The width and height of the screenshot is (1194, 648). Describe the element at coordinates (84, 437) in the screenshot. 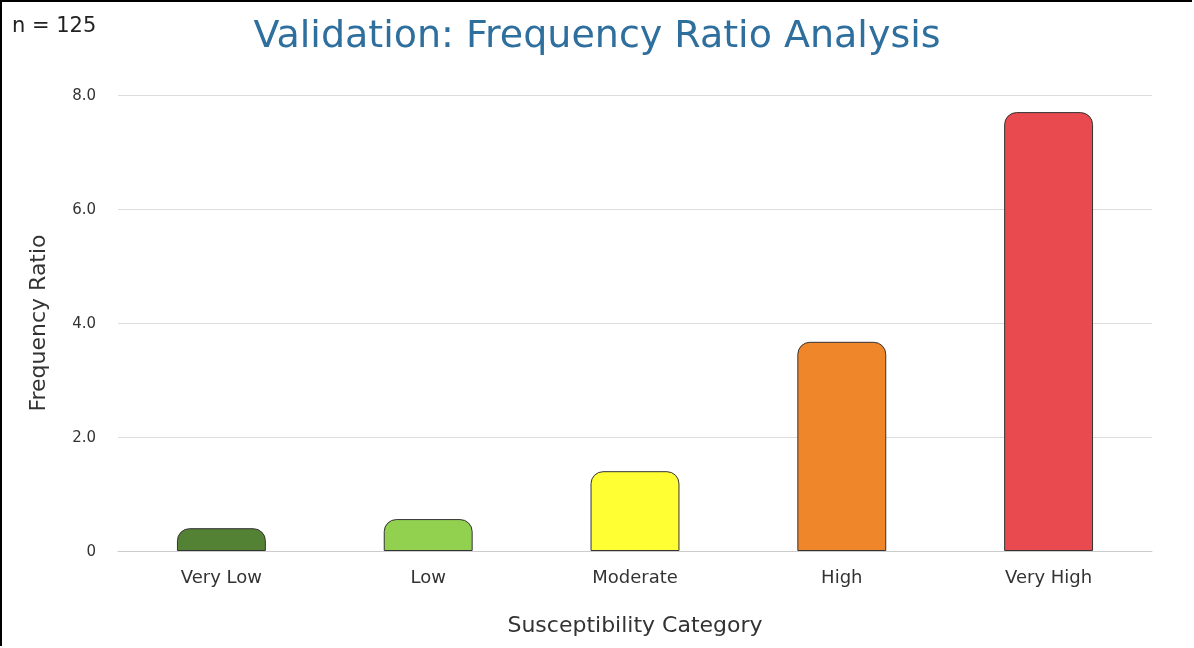

I see `y-tick-label: 2.0` at that location.